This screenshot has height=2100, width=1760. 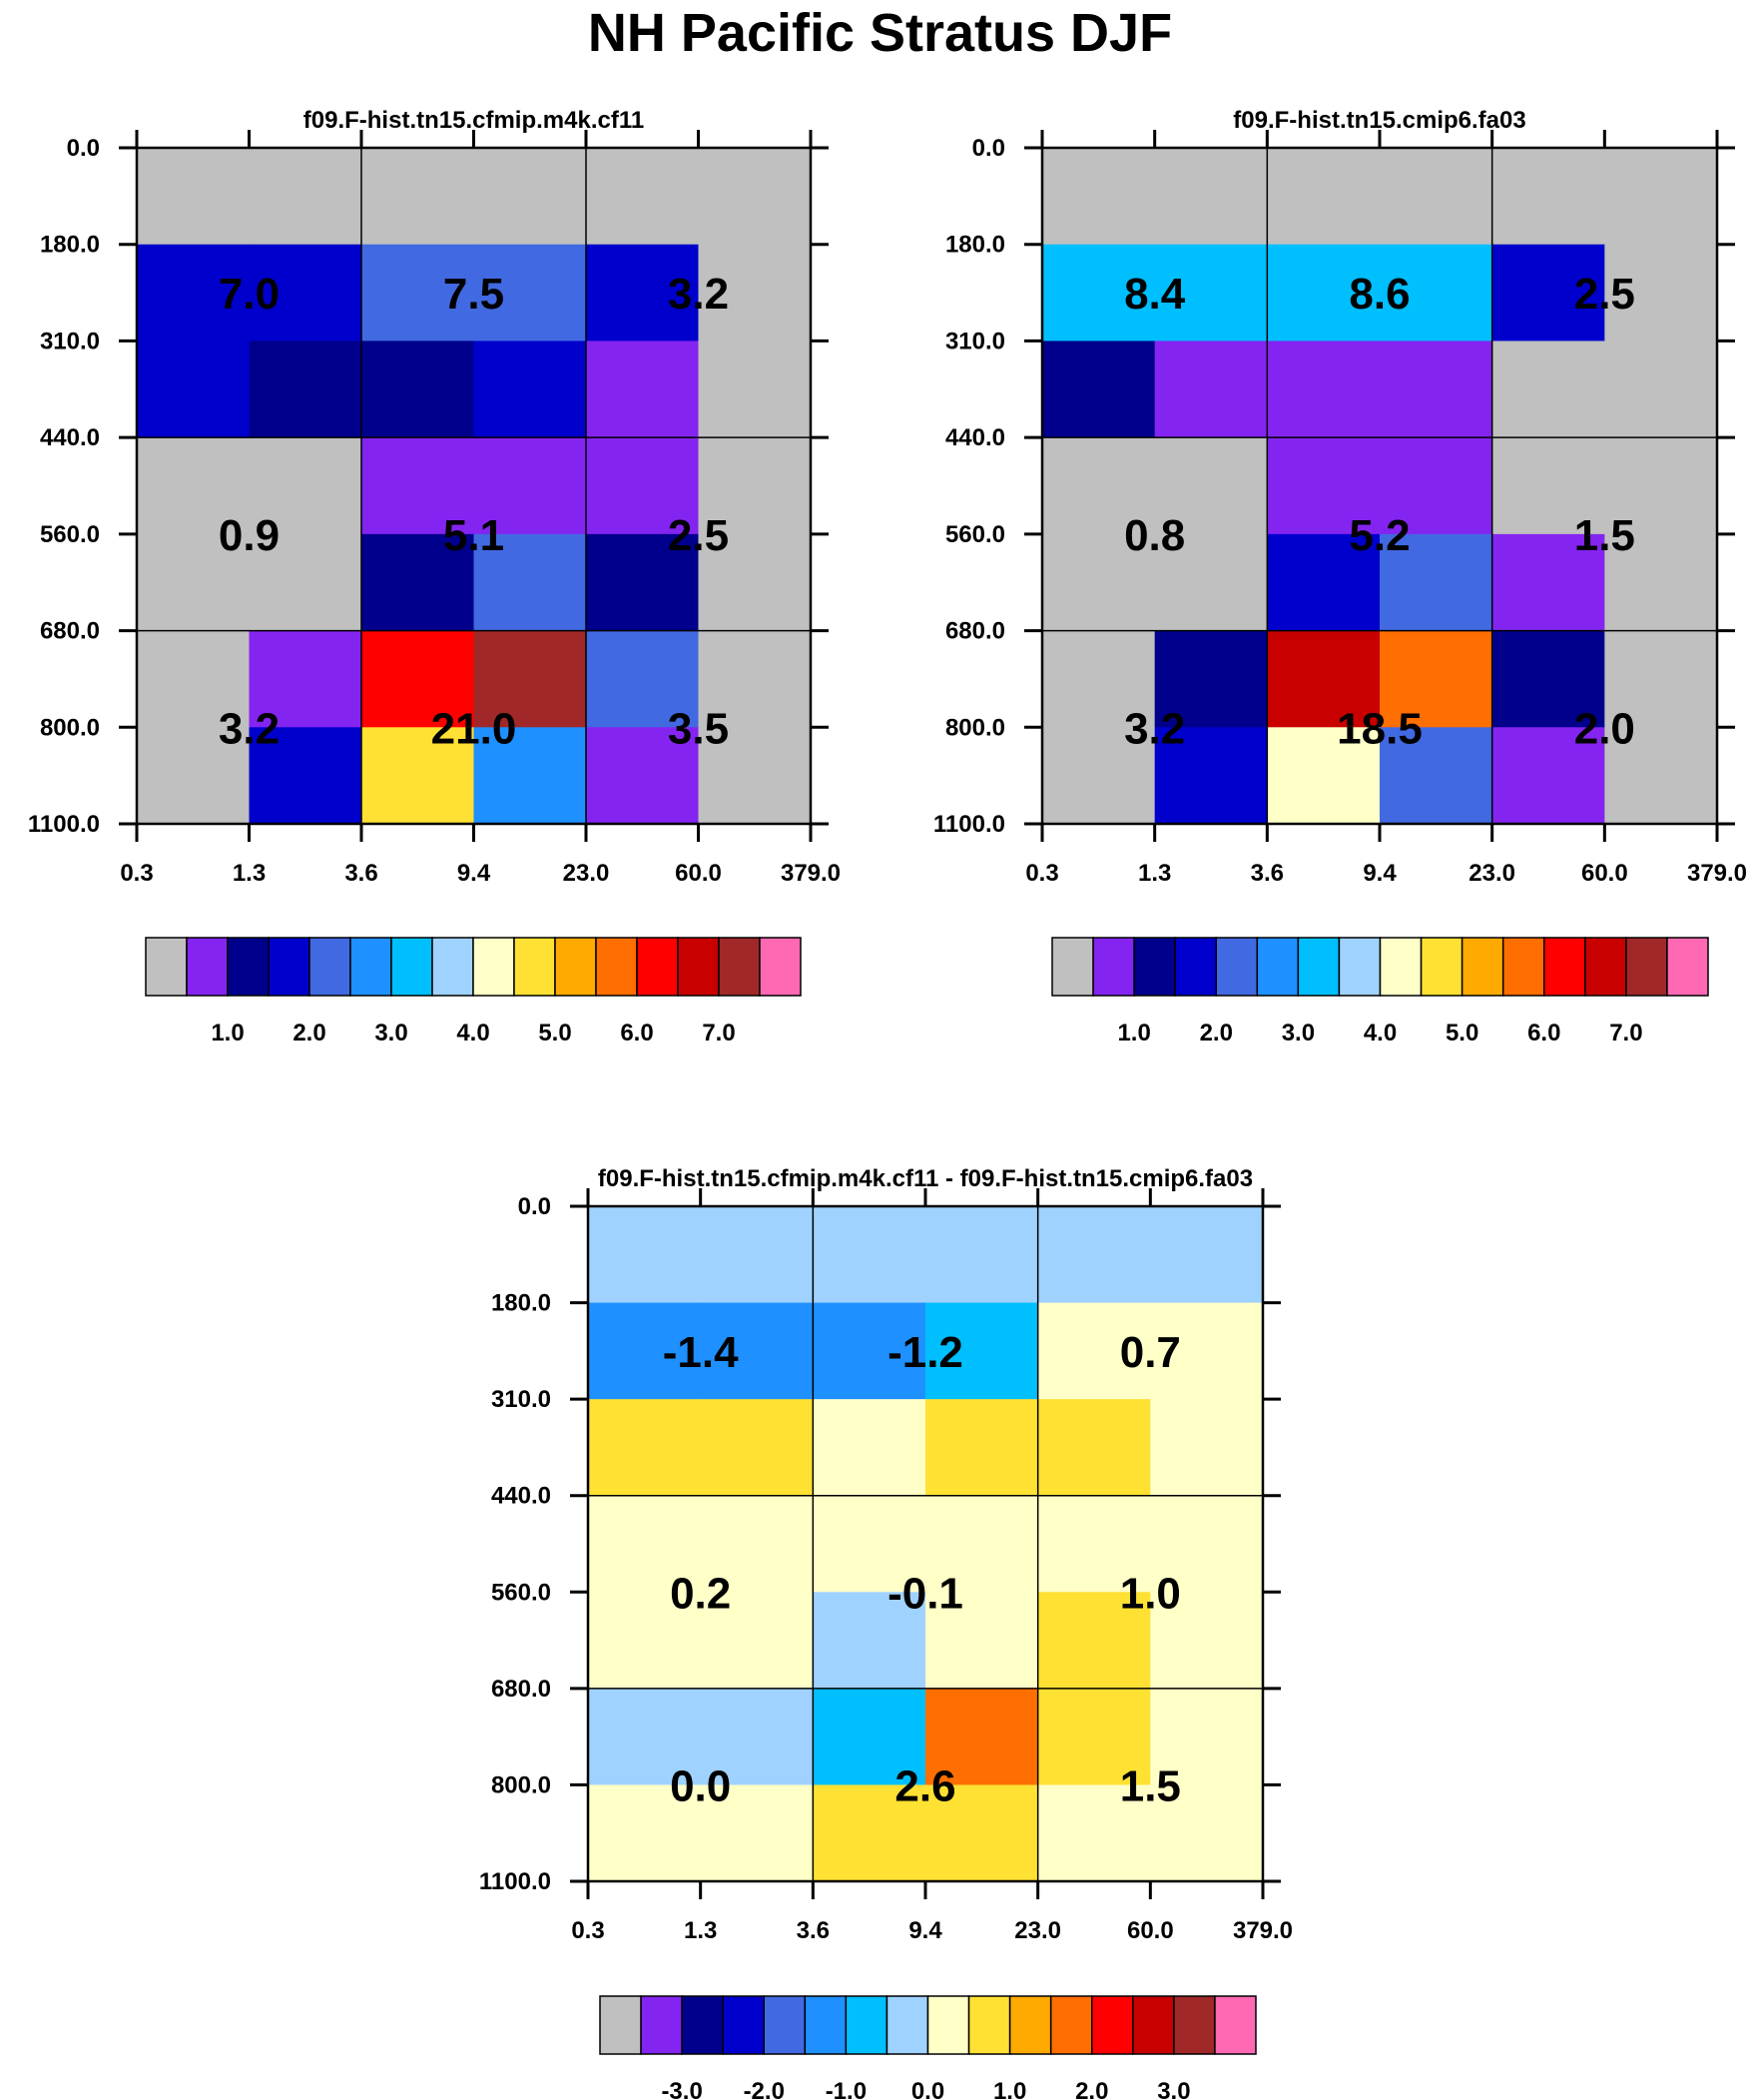 I want to click on data-label: 0.2, so click(x=700, y=1593).